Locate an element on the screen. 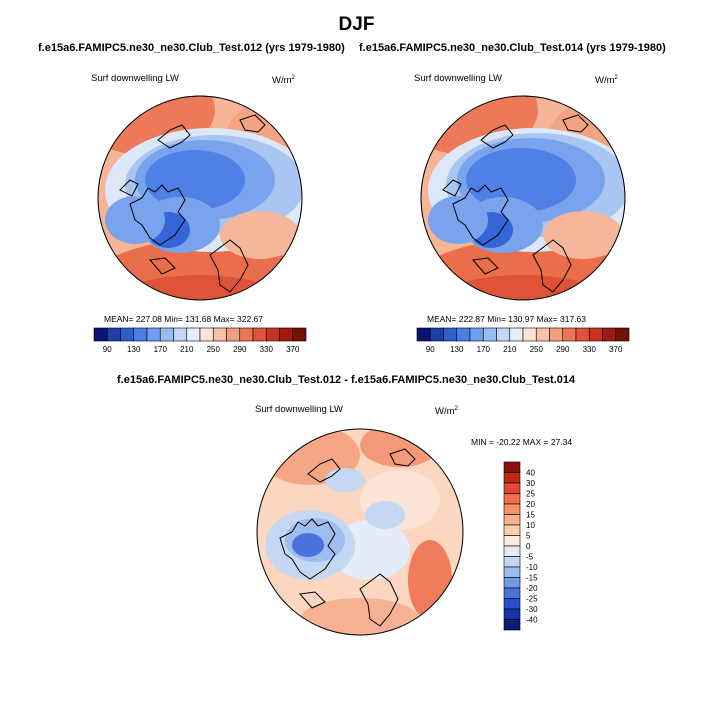 The width and height of the screenshot is (713, 712). left-colorbar-tick-label: 250 is located at coordinates (214, 349).